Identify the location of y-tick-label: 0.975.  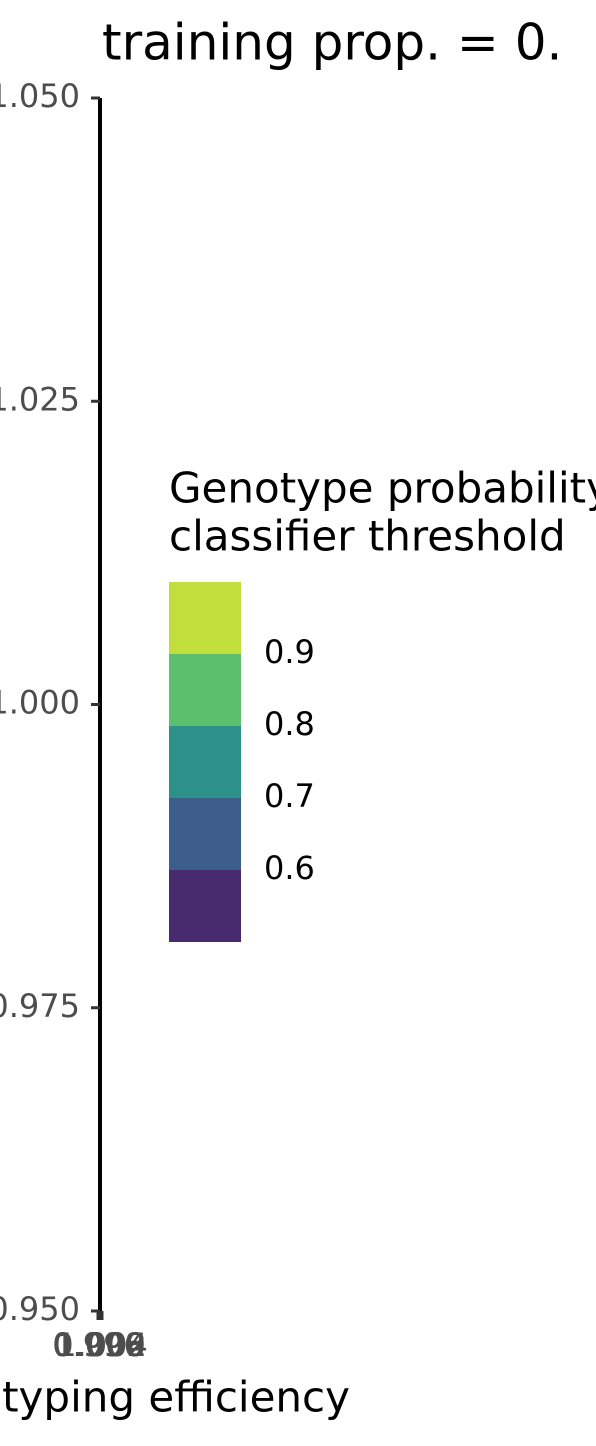
(40, 1006).